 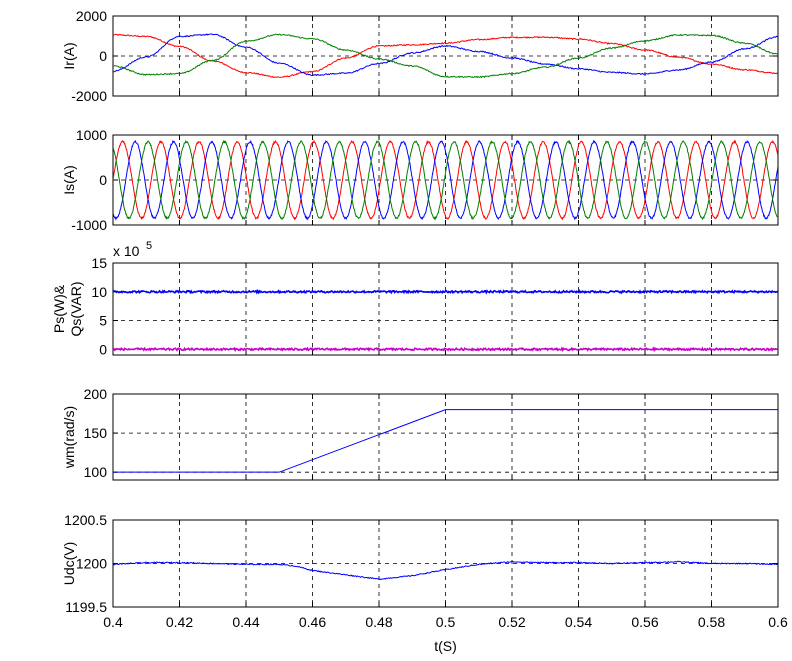 What do you see at coordinates (89, 96) in the screenshot?
I see `y-tick-label: -2000` at bounding box center [89, 96].